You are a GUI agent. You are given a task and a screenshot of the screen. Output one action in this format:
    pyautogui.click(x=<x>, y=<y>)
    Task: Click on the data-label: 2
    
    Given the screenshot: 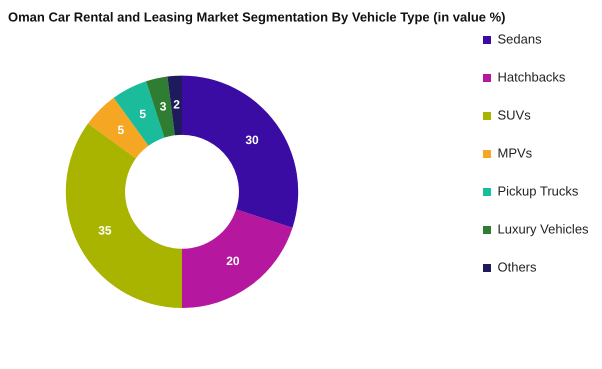 What is the action you would take?
    pyautogui.click(x=176, y=105)
    